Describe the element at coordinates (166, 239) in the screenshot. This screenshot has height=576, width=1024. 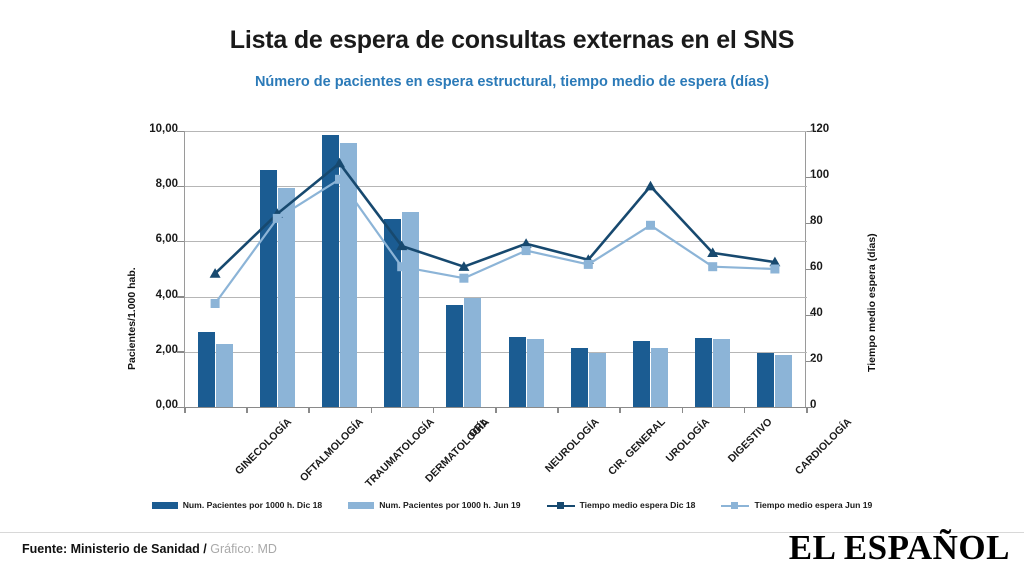
I see `y-axis-left-tick: 6,00` at that location.